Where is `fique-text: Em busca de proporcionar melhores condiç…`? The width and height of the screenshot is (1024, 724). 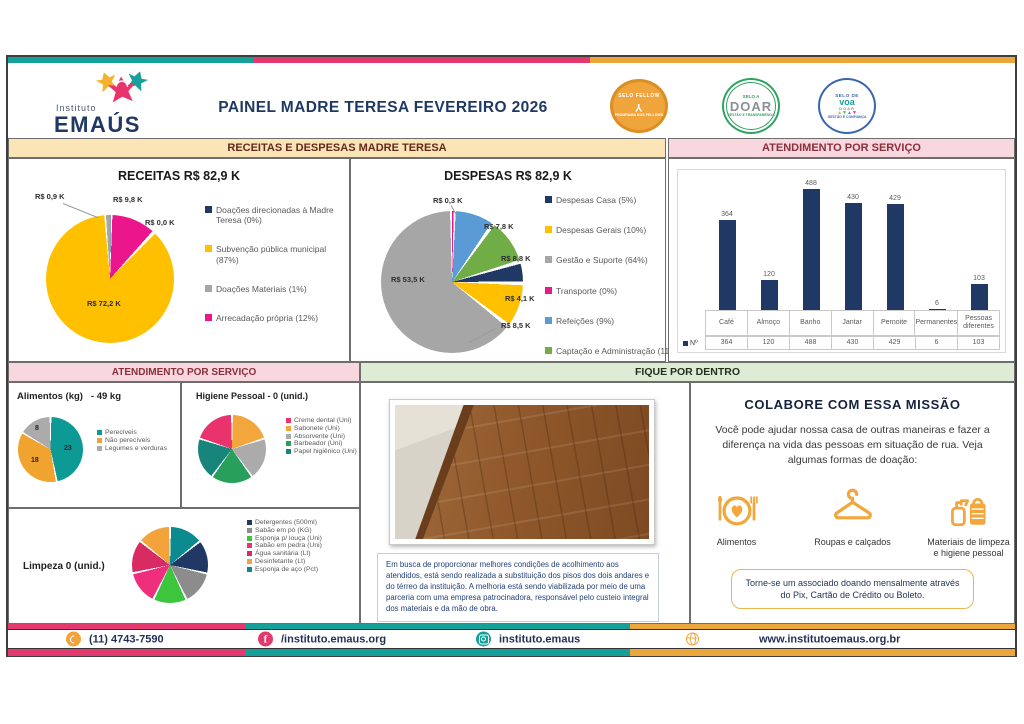
fique-text: Em busca de proporcionar melhores condiç… is located at coordinates (518, 587).